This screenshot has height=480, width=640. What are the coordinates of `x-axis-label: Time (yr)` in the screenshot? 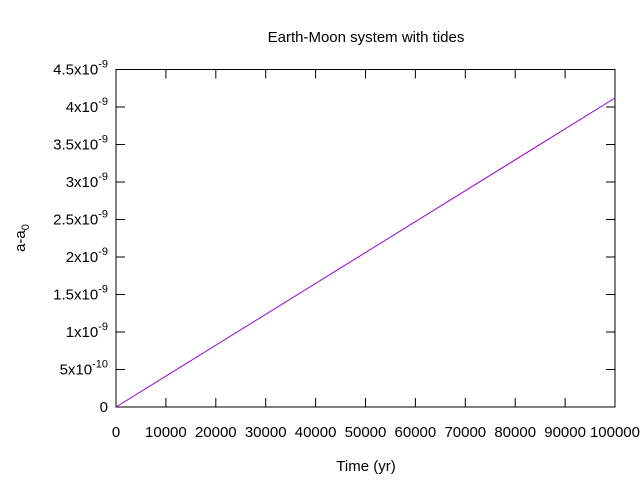 It's located at (365, 466).